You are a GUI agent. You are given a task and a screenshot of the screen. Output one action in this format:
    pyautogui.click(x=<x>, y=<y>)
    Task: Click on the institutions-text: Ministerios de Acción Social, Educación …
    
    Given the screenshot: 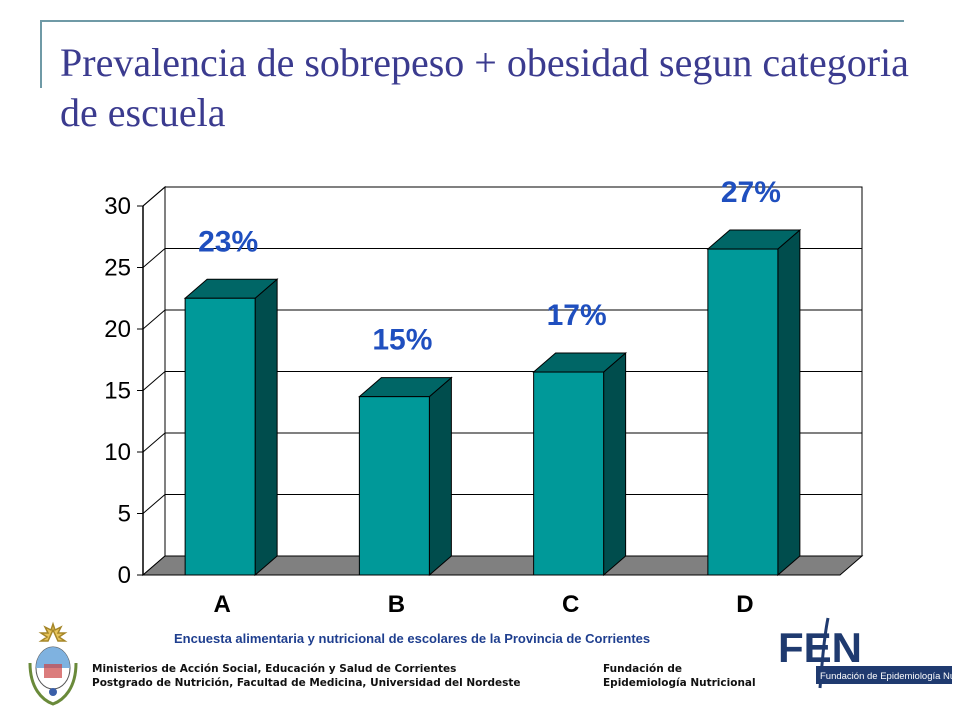 What is the action you would take?
    pyautogui.click(x=306, y=676)
    